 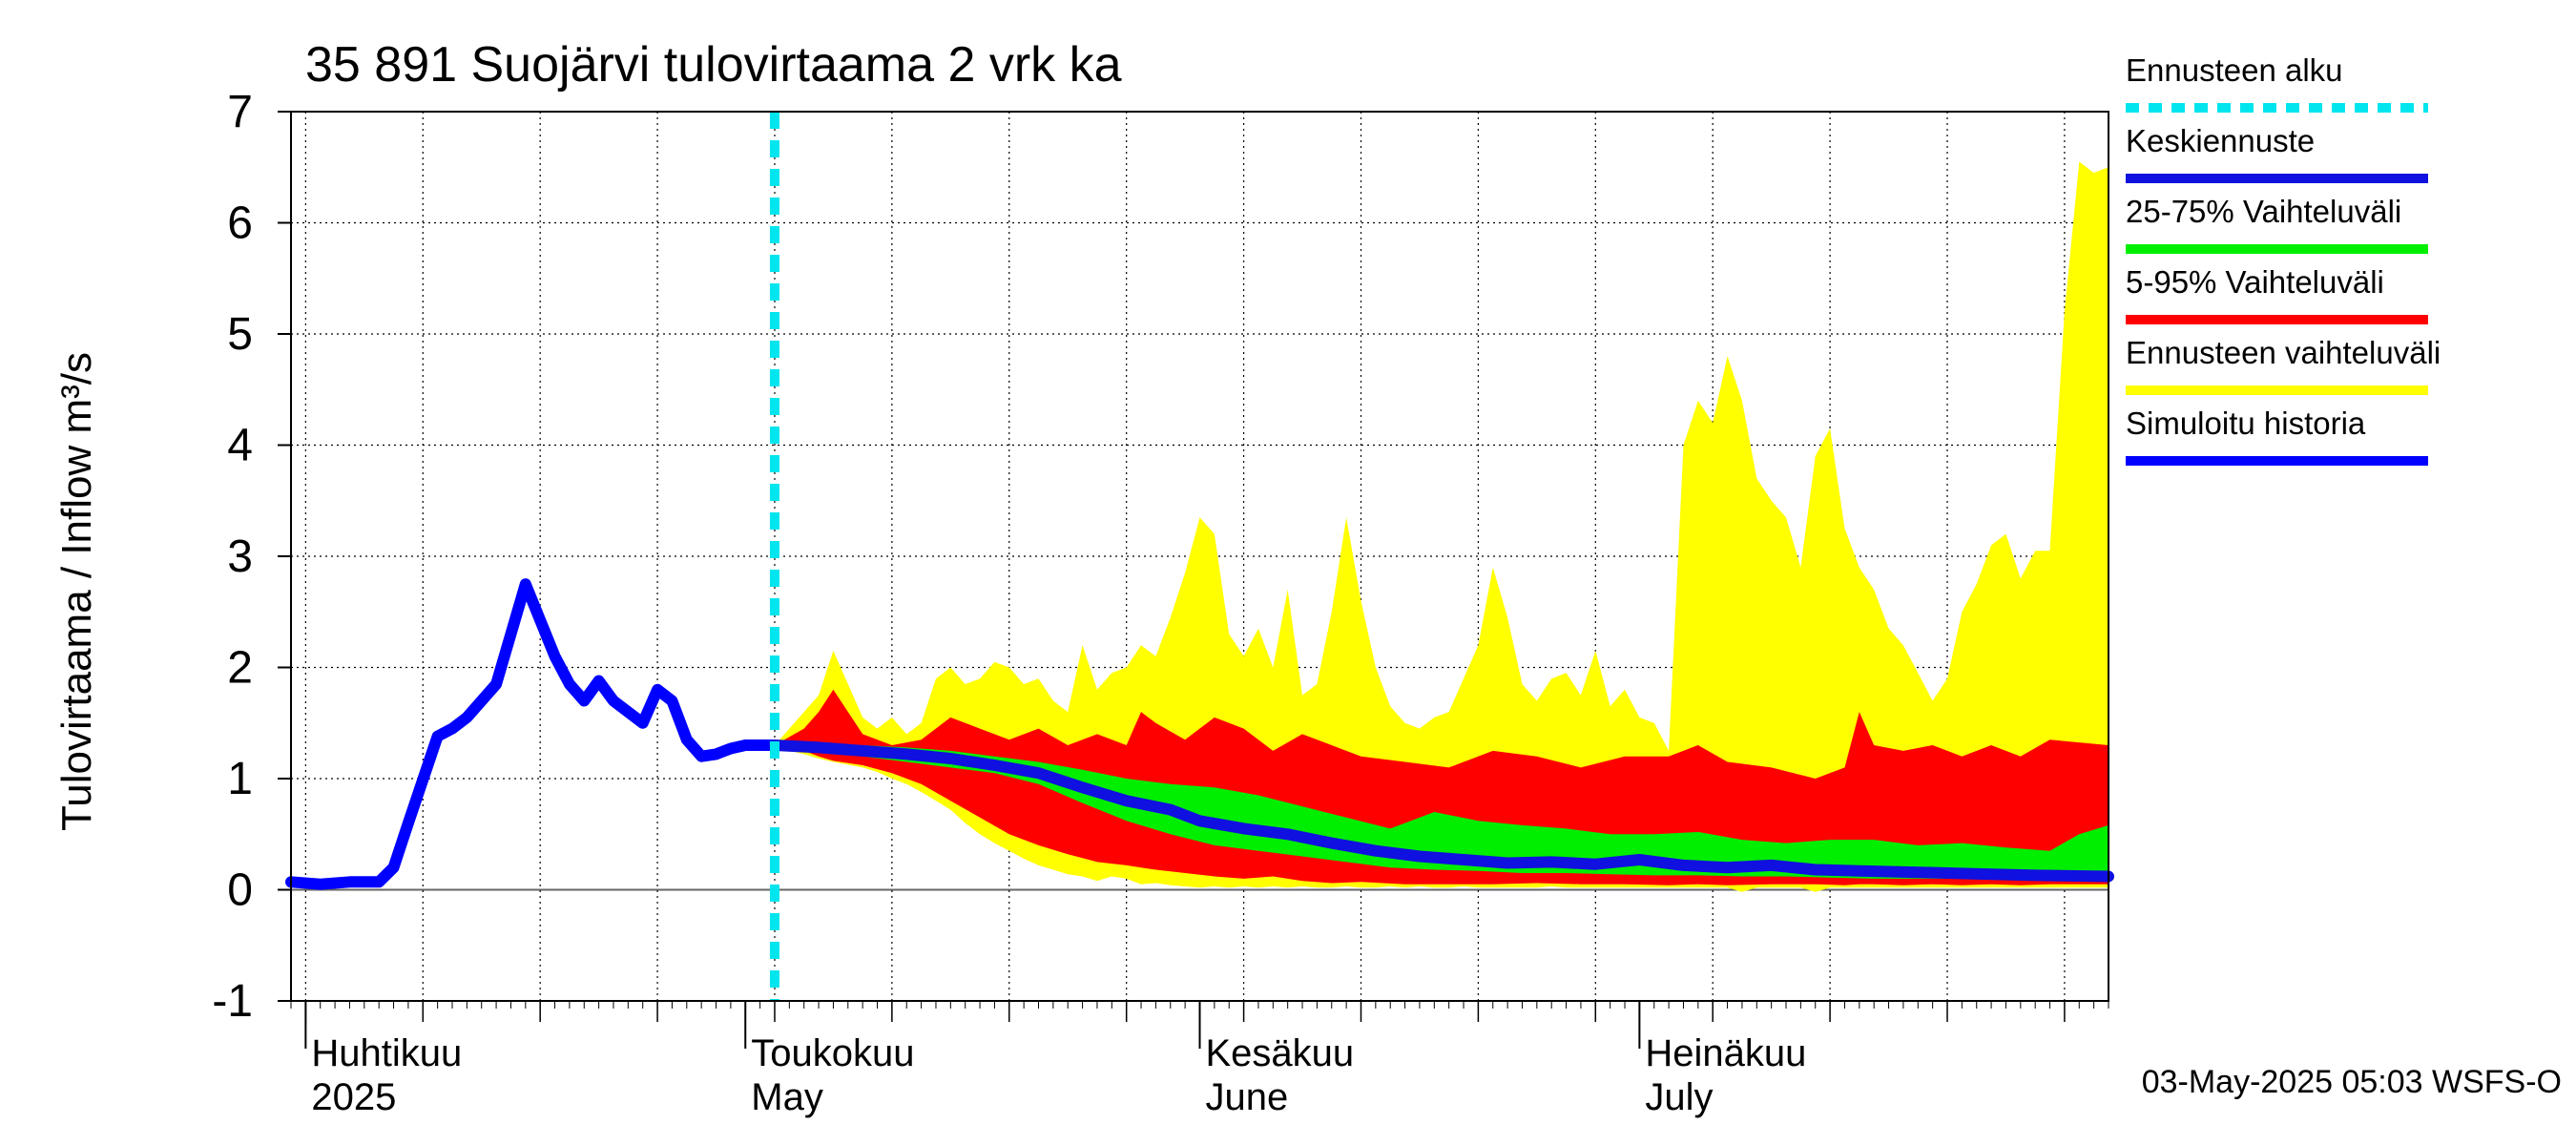 I want to click on y-tick-label: 4, so click(x=240, y=446).